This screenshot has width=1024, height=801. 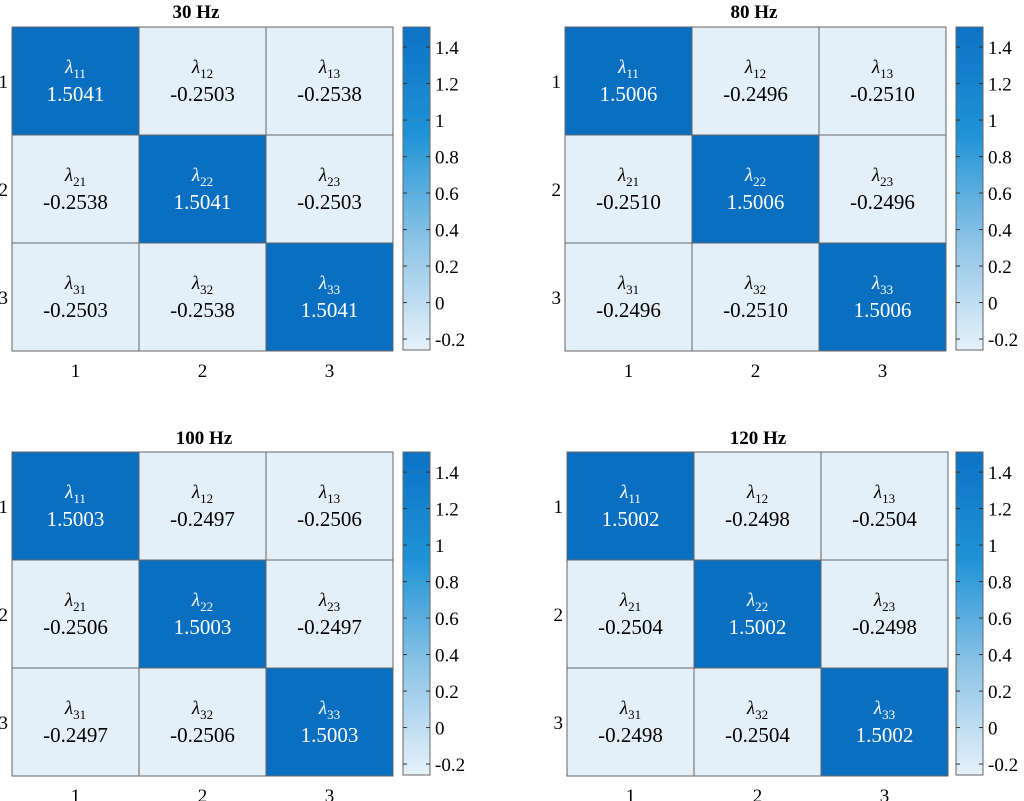 What do you see at coordinates (884, 506) in the screenshot?
I see `heatmap-cell: λ13-0.2504` at bounding box center [884, 506].